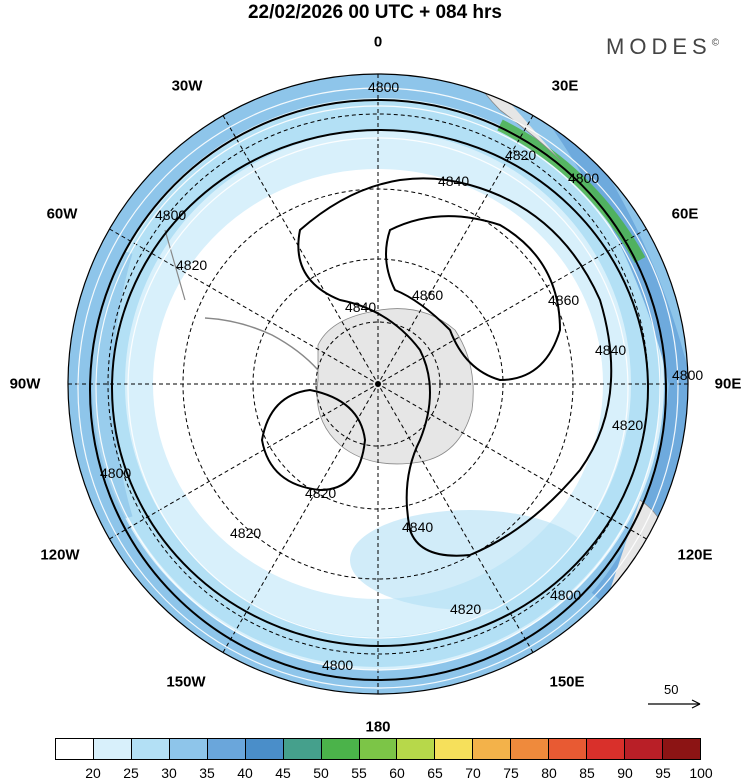 The height and width of the screenshot is (782, 750). I want to click on colorbar-tick-label: 25, so click(131, 773).